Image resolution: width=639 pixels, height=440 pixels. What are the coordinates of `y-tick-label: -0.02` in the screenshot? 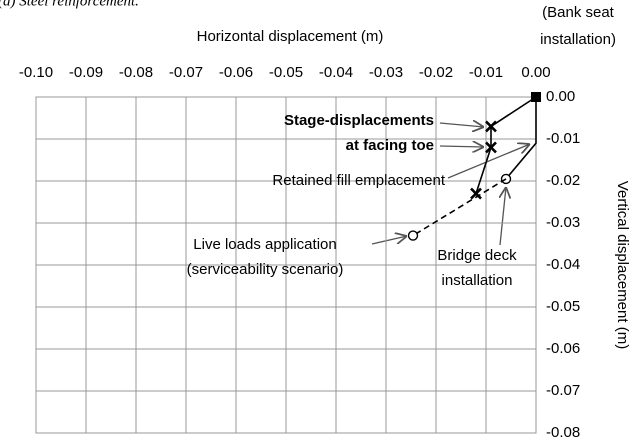 It's located at (563, 180).